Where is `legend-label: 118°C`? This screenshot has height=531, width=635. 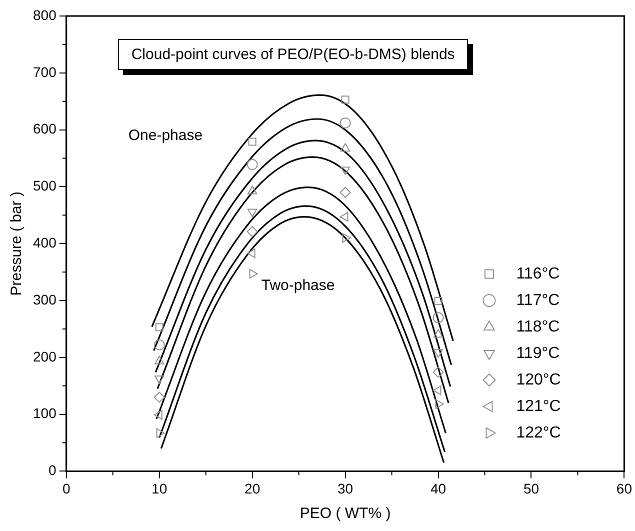 legend-label: 118°C is located at coordinates (538, 327).